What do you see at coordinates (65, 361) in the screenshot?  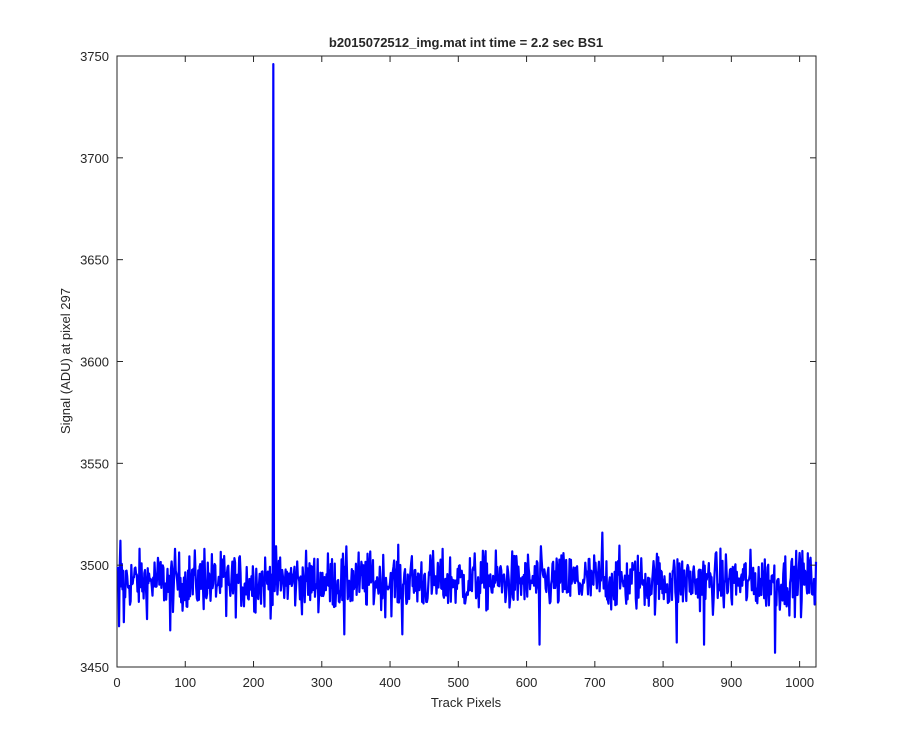 I see `y-axis-label: Signal (ADU) at pixel 297` at bounding box center [65, 361].